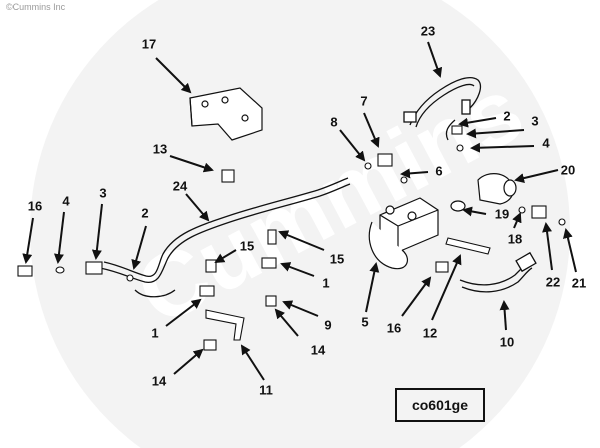  Describe the element at coordinates (364, 101) in the screenshot. I see `callout-7: 7` at that location.